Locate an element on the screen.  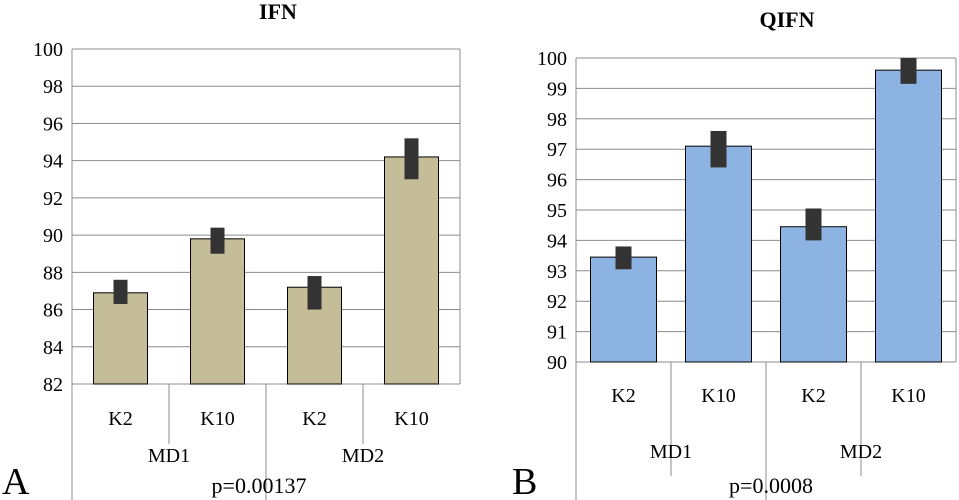
chart-title: IFN is located at coordinates (278, 12).